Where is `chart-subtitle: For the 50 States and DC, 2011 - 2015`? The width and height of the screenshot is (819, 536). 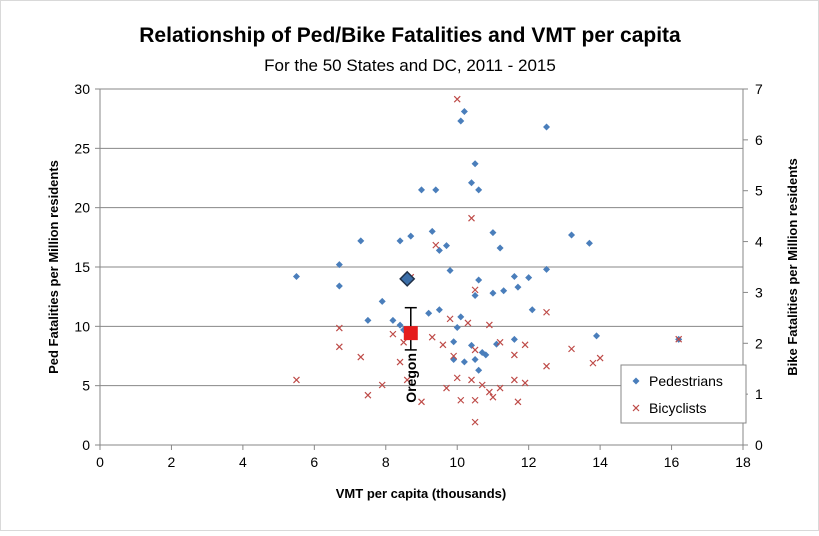 chart-subtitle: For the 50 States and DC, 2011 - 2015 is located at coordinates (410, 65).